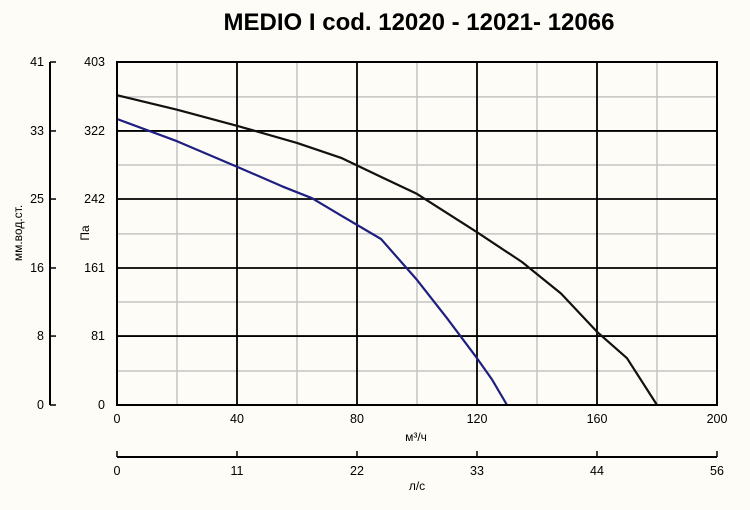  I want to click on x-tick-label: 200, so click(717, 419).